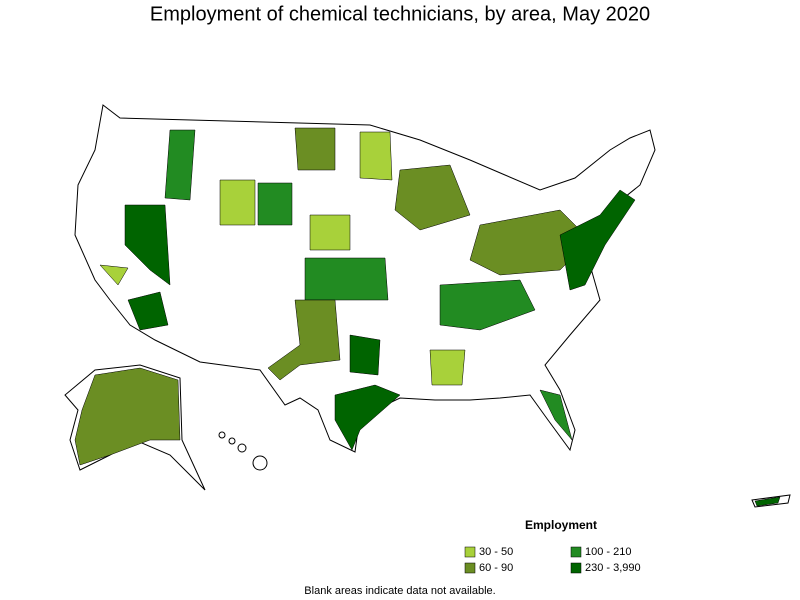 The image size is (800, 600). What do you see at coordinates (496, 568) in the screenshot?
I see `legend-label: 60 - 90` at bounding box center [496, 568].